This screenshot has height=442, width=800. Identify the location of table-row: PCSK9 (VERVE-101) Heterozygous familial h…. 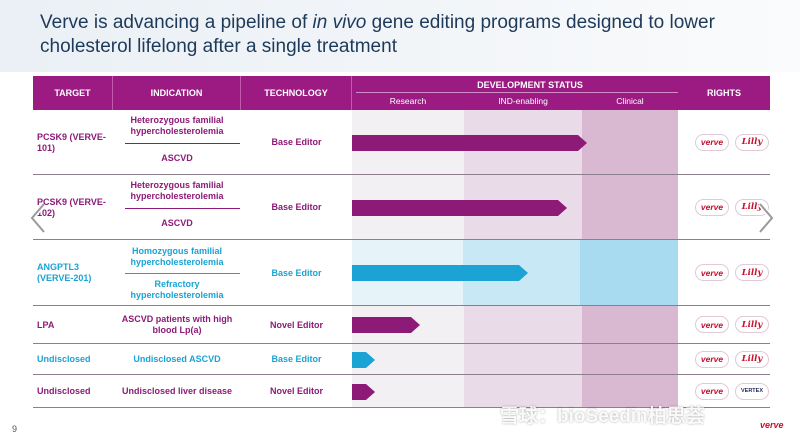
(401, 142).